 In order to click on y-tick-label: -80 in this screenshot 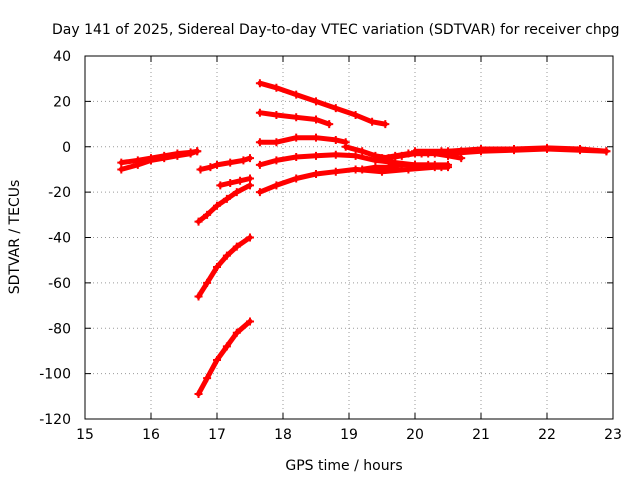, I will do `click(59, 329)`.